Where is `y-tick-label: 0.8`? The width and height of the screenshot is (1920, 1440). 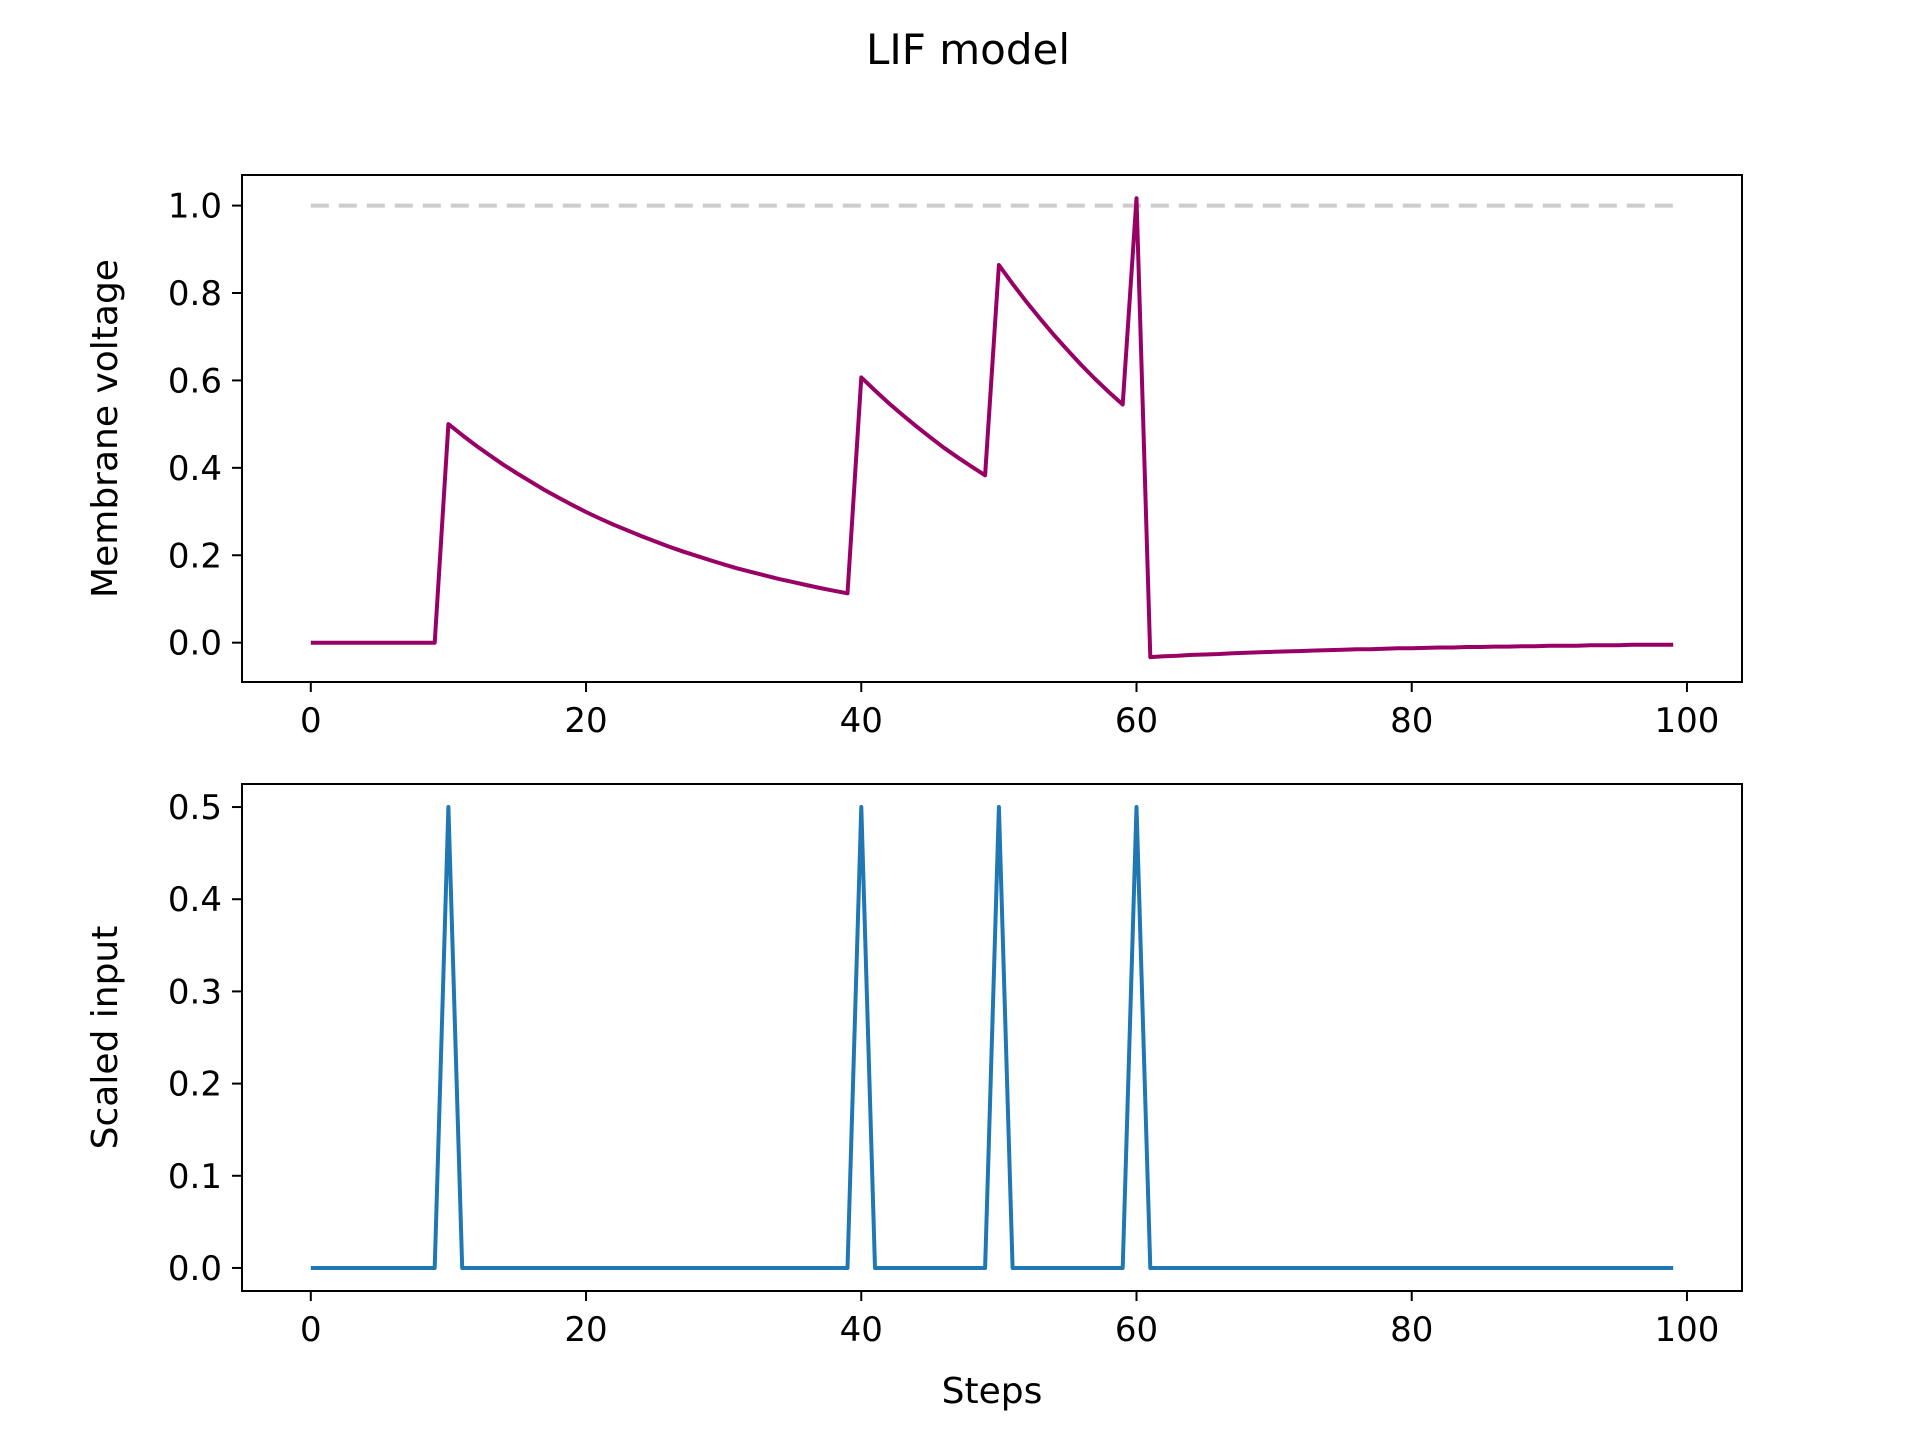
y-tick-label: 0.8 is located at coordinates (195, 294).